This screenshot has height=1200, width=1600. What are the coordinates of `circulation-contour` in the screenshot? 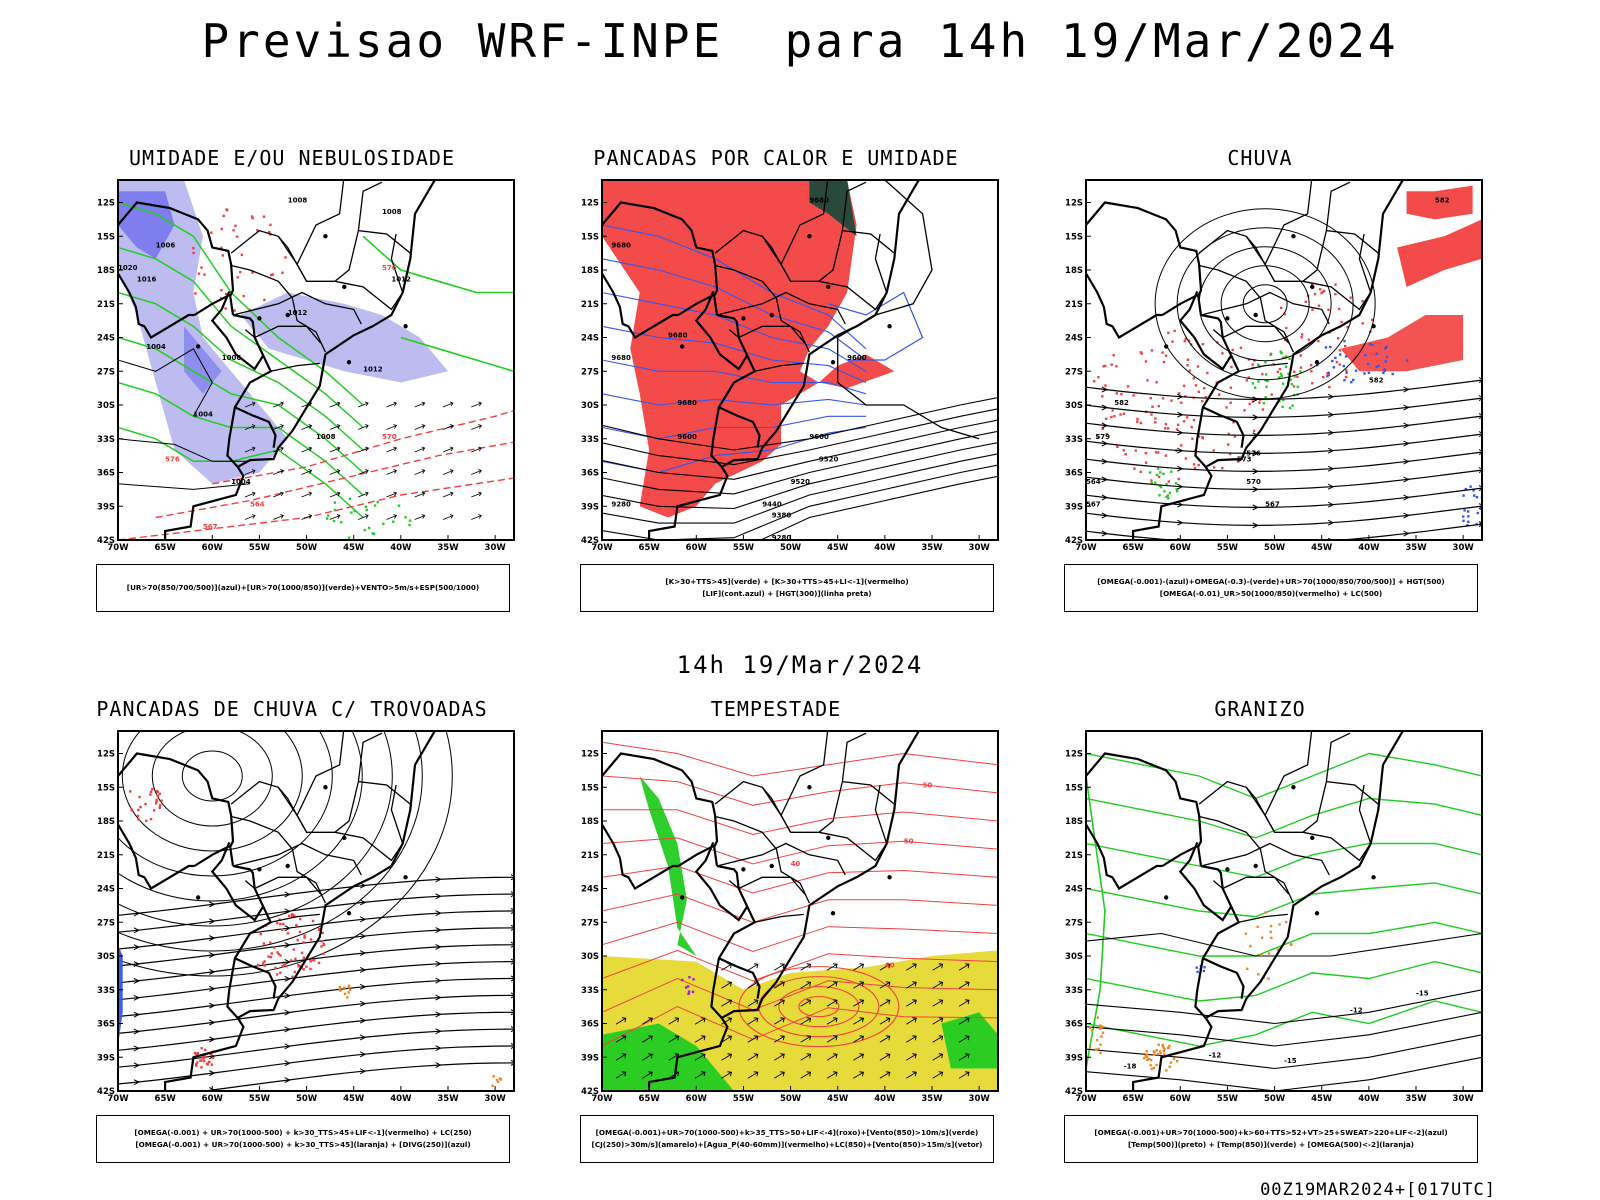 It's located at (1265, 304).